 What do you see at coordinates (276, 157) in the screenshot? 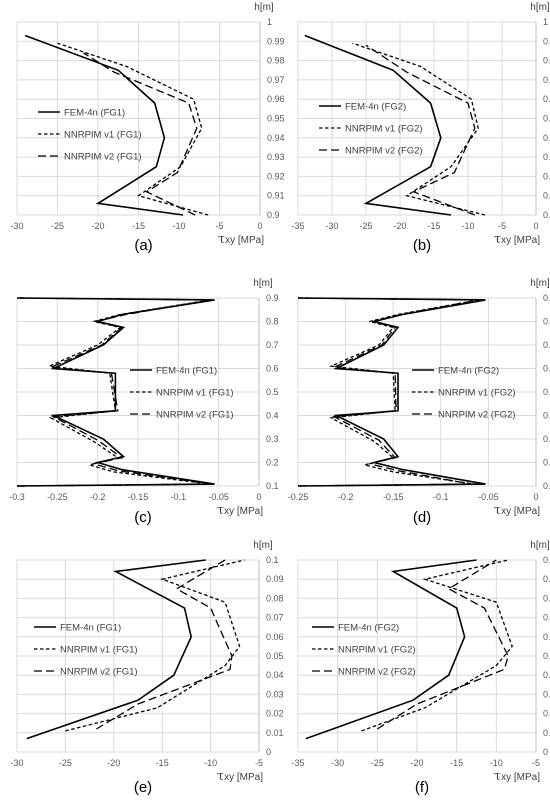
I see `y-tick-label: 0.93` at bounding box center [276, 157].